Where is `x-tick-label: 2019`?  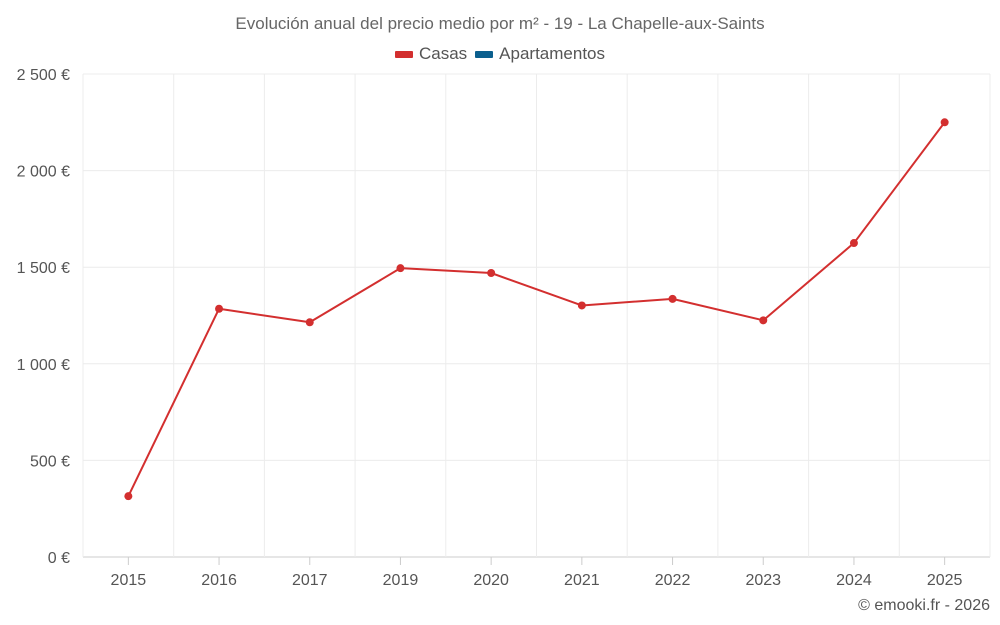 x-tick-label: 2019 is located at coordinates (401, 580).